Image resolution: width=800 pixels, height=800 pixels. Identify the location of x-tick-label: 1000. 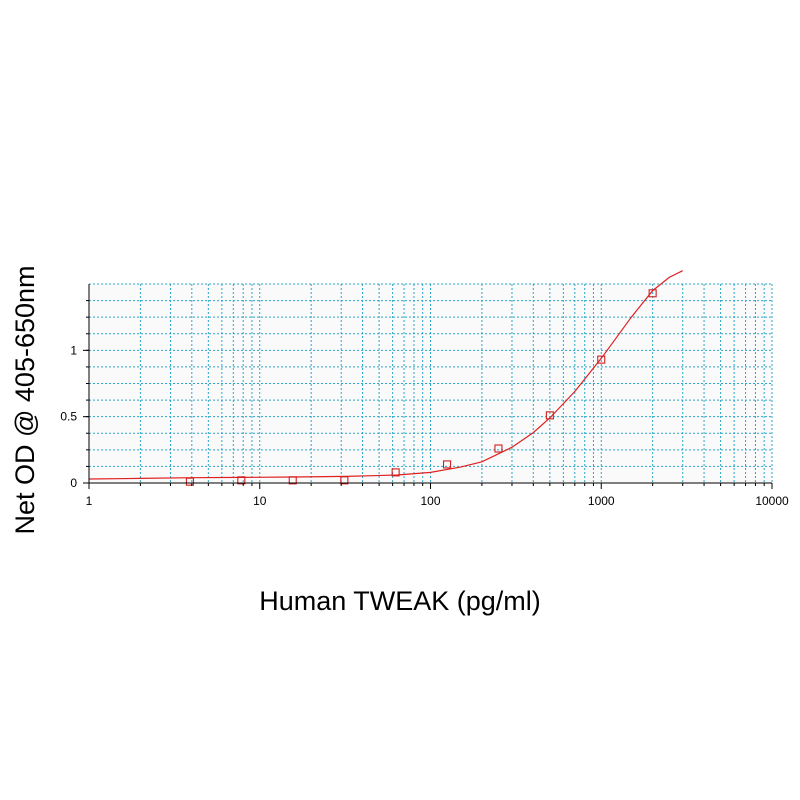
(601, 501).